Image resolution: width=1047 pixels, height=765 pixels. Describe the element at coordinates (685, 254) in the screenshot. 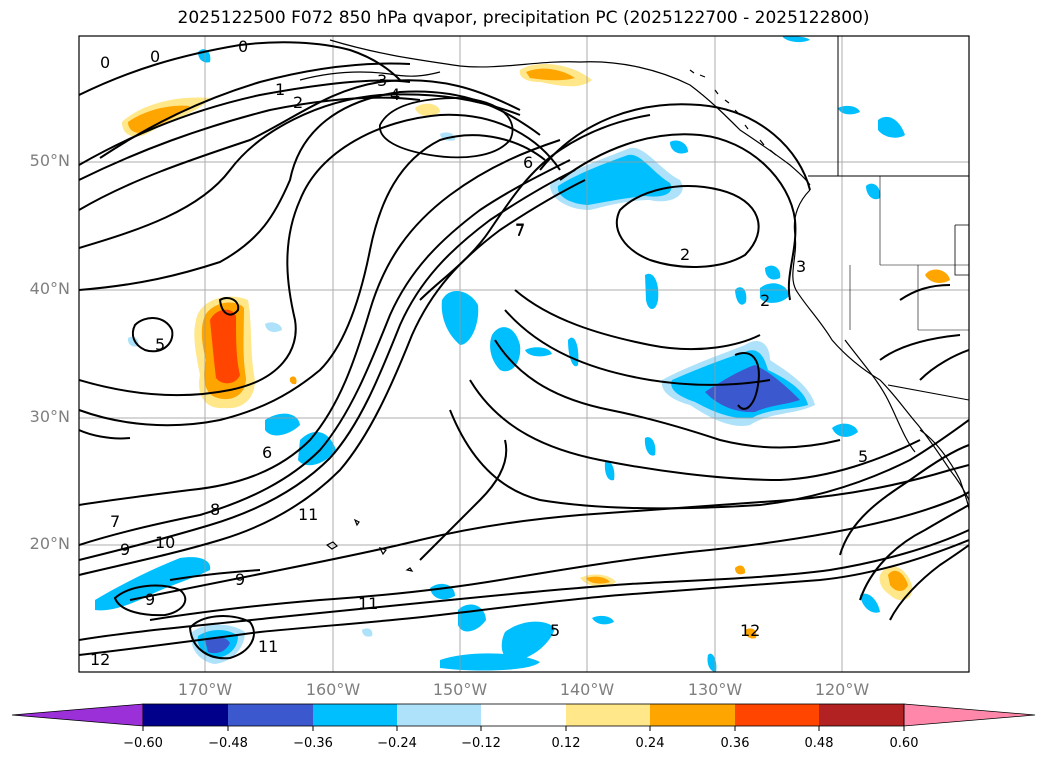

I see `contour-label: 2` at that location.